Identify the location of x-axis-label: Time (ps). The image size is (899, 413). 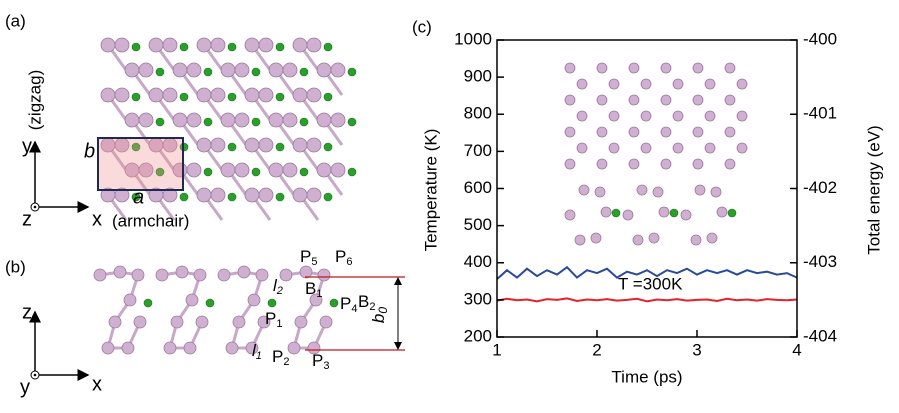
(646, 376).